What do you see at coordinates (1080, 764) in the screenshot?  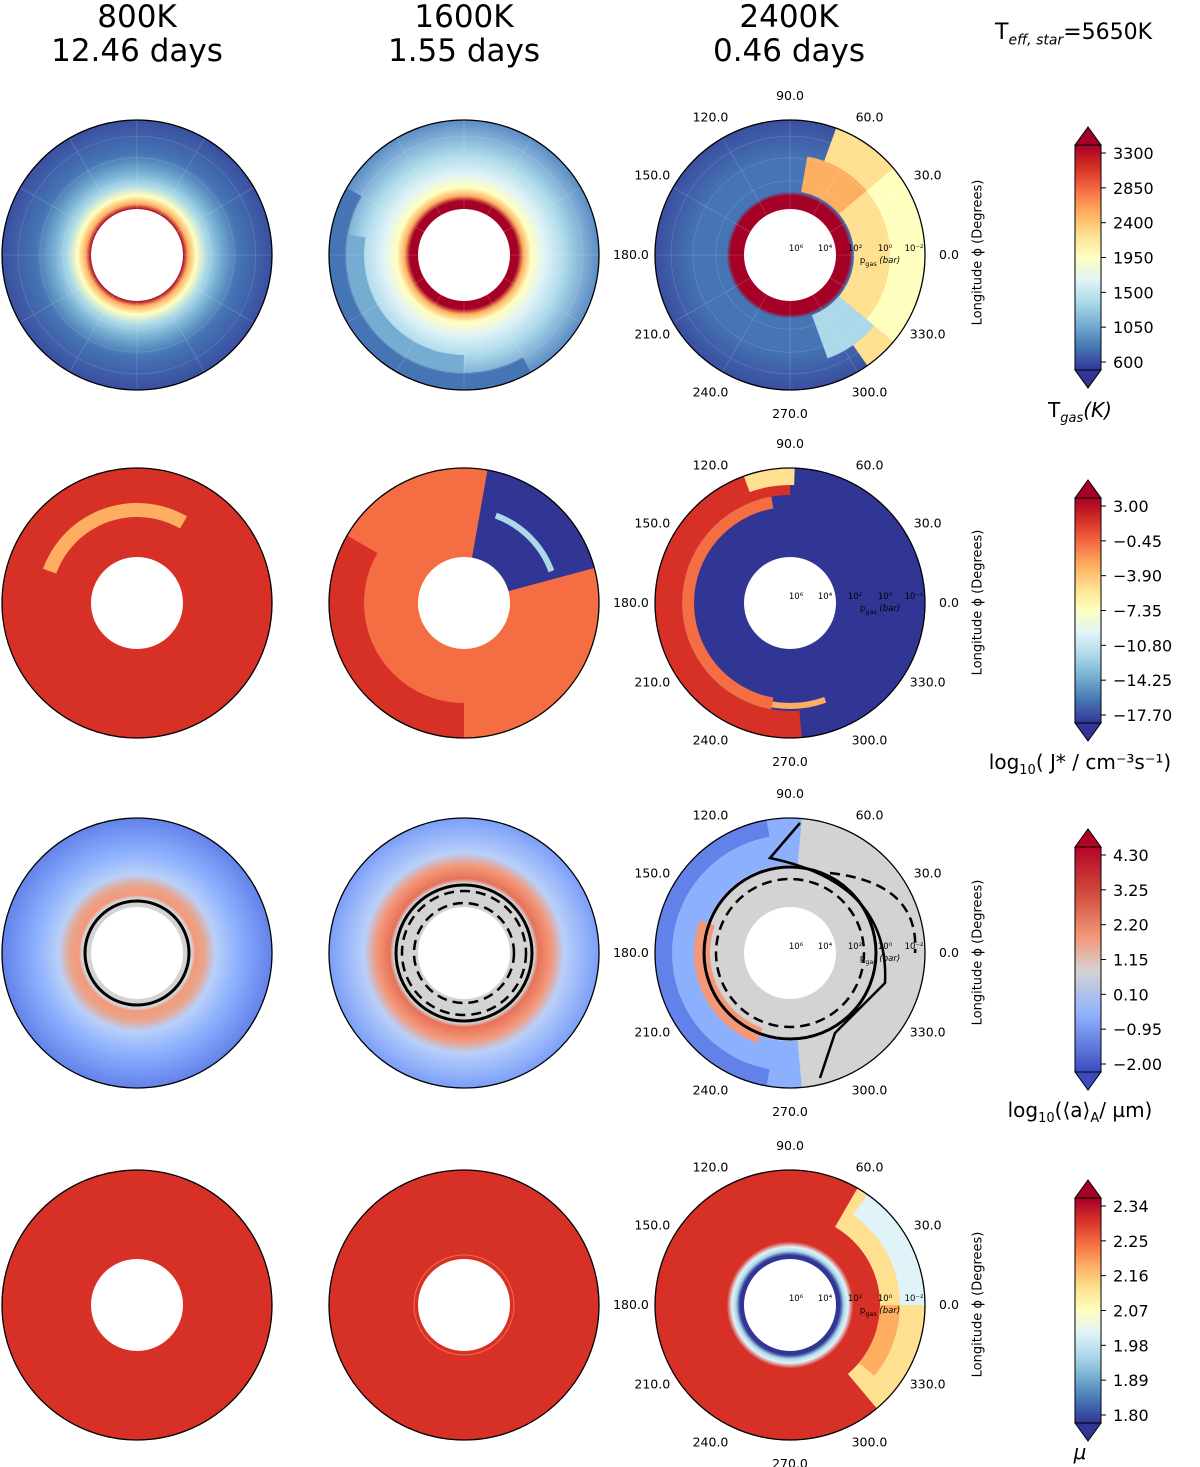 I see `colorbar-label-nucleation: log10( J* / cm⁻³s⁻¹)` at bounding box center [1080, 764].